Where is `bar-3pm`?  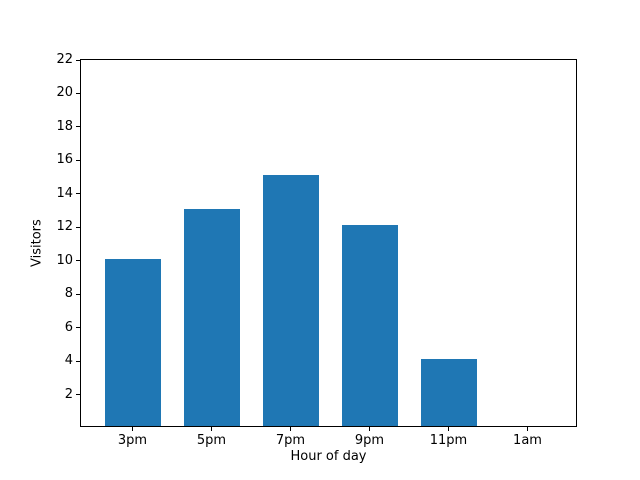 bar-3pm is located at coordinates (132, 342).